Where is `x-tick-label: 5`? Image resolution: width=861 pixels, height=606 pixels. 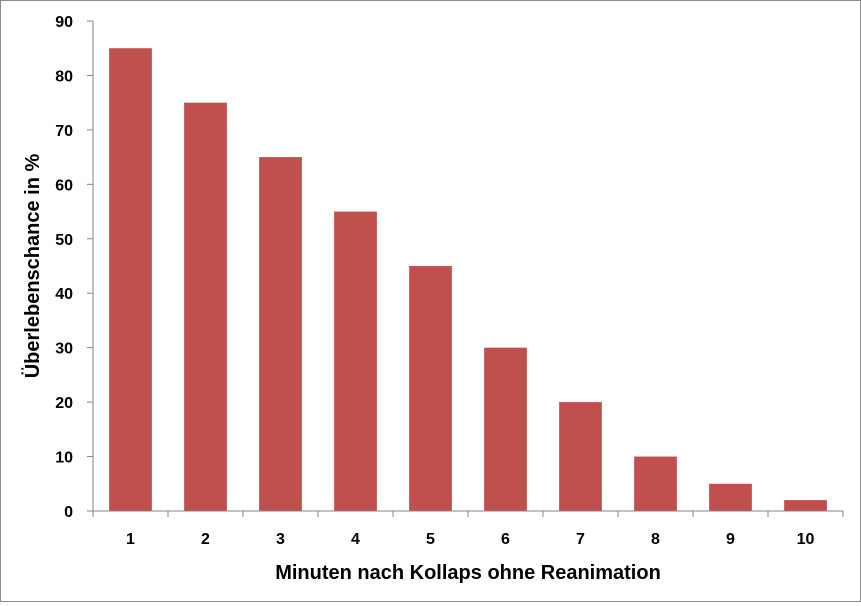 x-tick-label: 5 is located at coordinates (430, 539).